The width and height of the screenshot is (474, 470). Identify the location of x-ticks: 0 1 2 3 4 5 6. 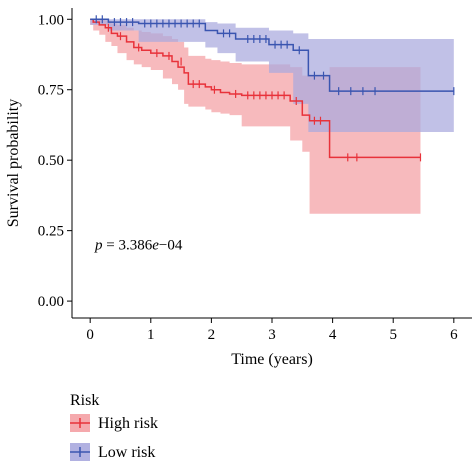
(272, 330).